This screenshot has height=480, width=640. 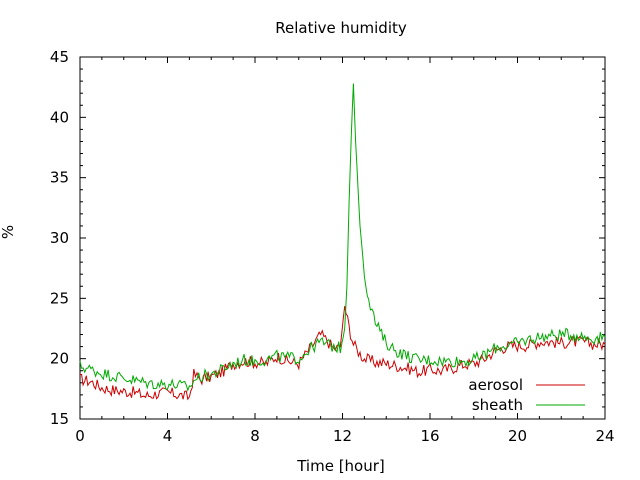 What do you see at coordinates (59, 419) in the screenshot?
I see `y-tick-label: 15` at bounding box center [59, 419].